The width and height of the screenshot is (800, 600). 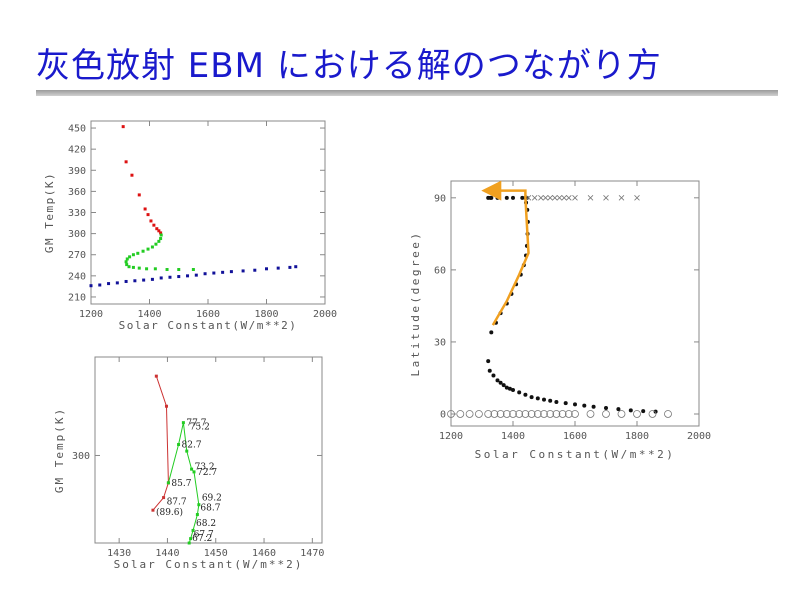 What do you see at coordinates (77, 192) in the screenshot?
I see `y-tick-label: 360` at bounding box center [77, 192].